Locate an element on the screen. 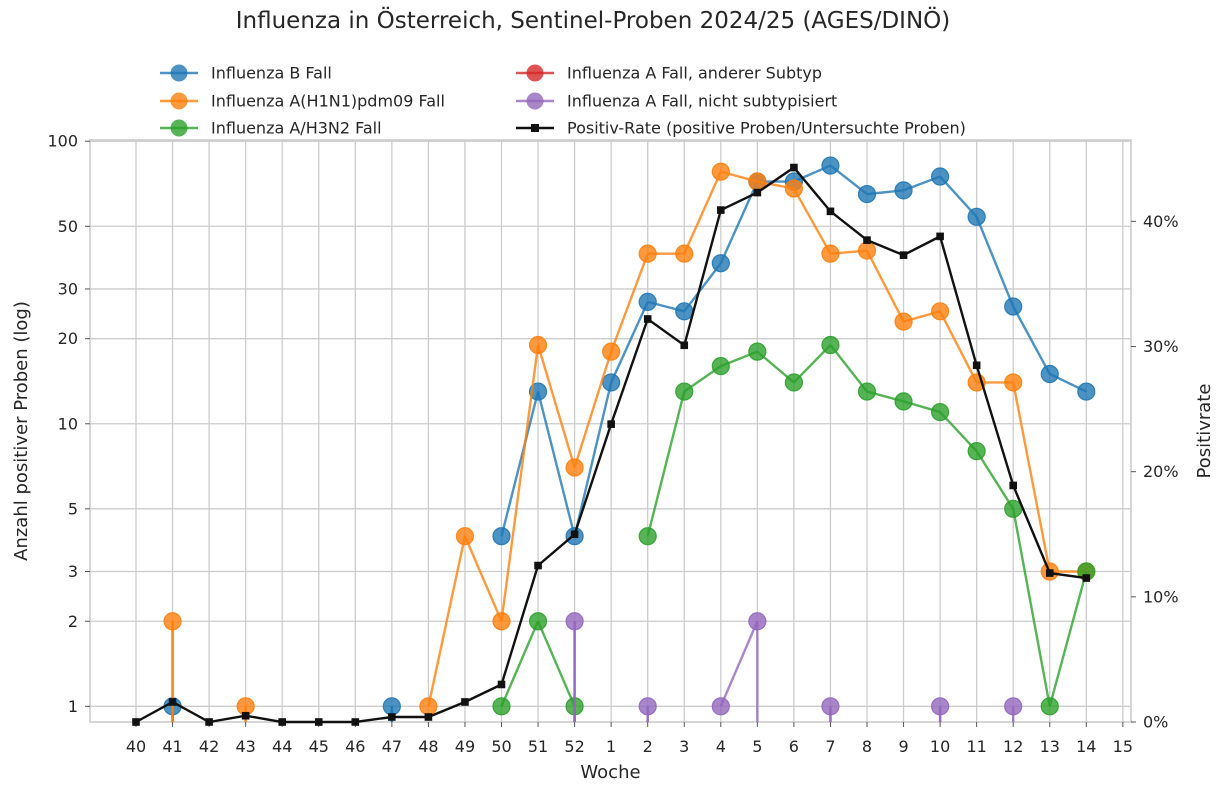 Image resolution: width=1224 pixels, height=794 pixels. y2-tick-label: 0% is located at coordinates (1155, 722).